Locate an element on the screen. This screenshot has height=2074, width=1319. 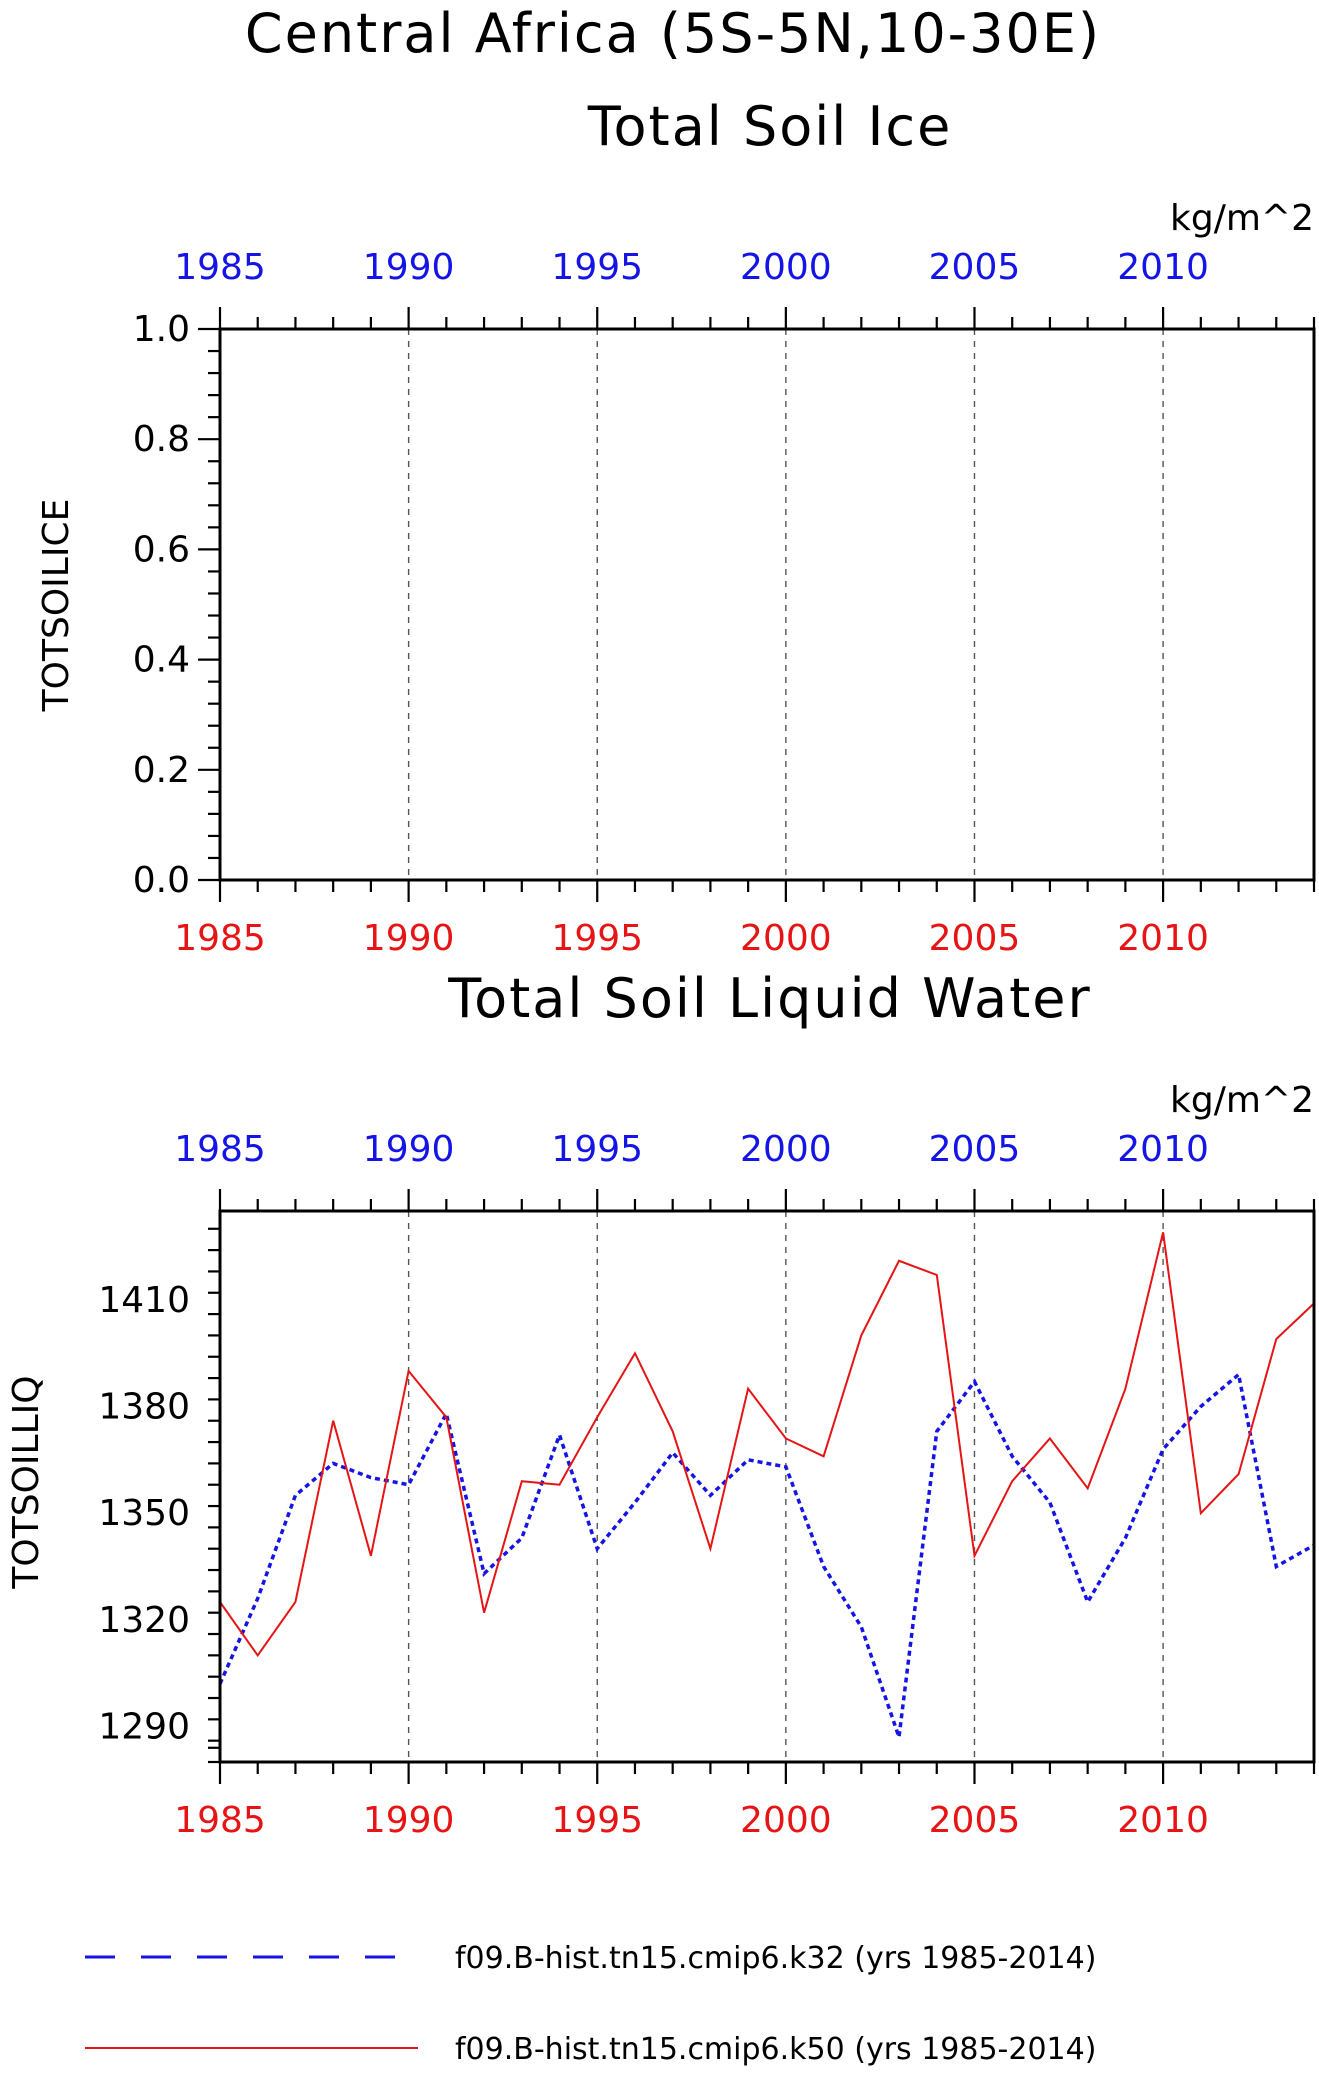
y-tick-label: 1320 is located at coordinates (144, 1620).